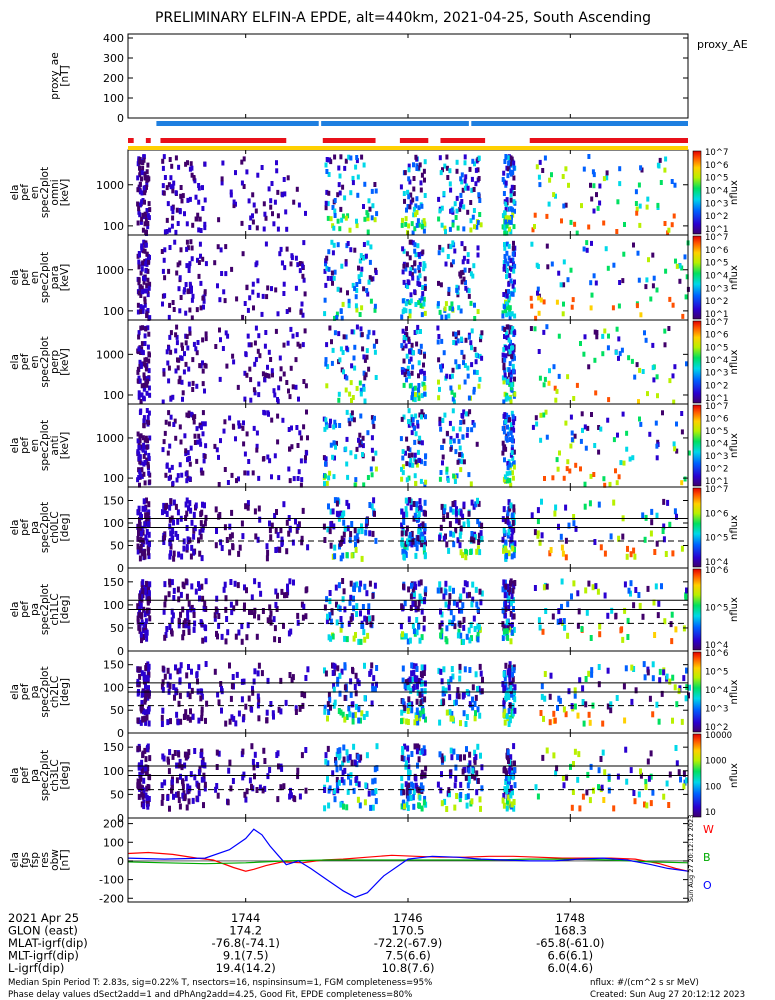 This screenshot has width=775, height=1000. I want to click on y-tick-label: 400, so click(113, 38).